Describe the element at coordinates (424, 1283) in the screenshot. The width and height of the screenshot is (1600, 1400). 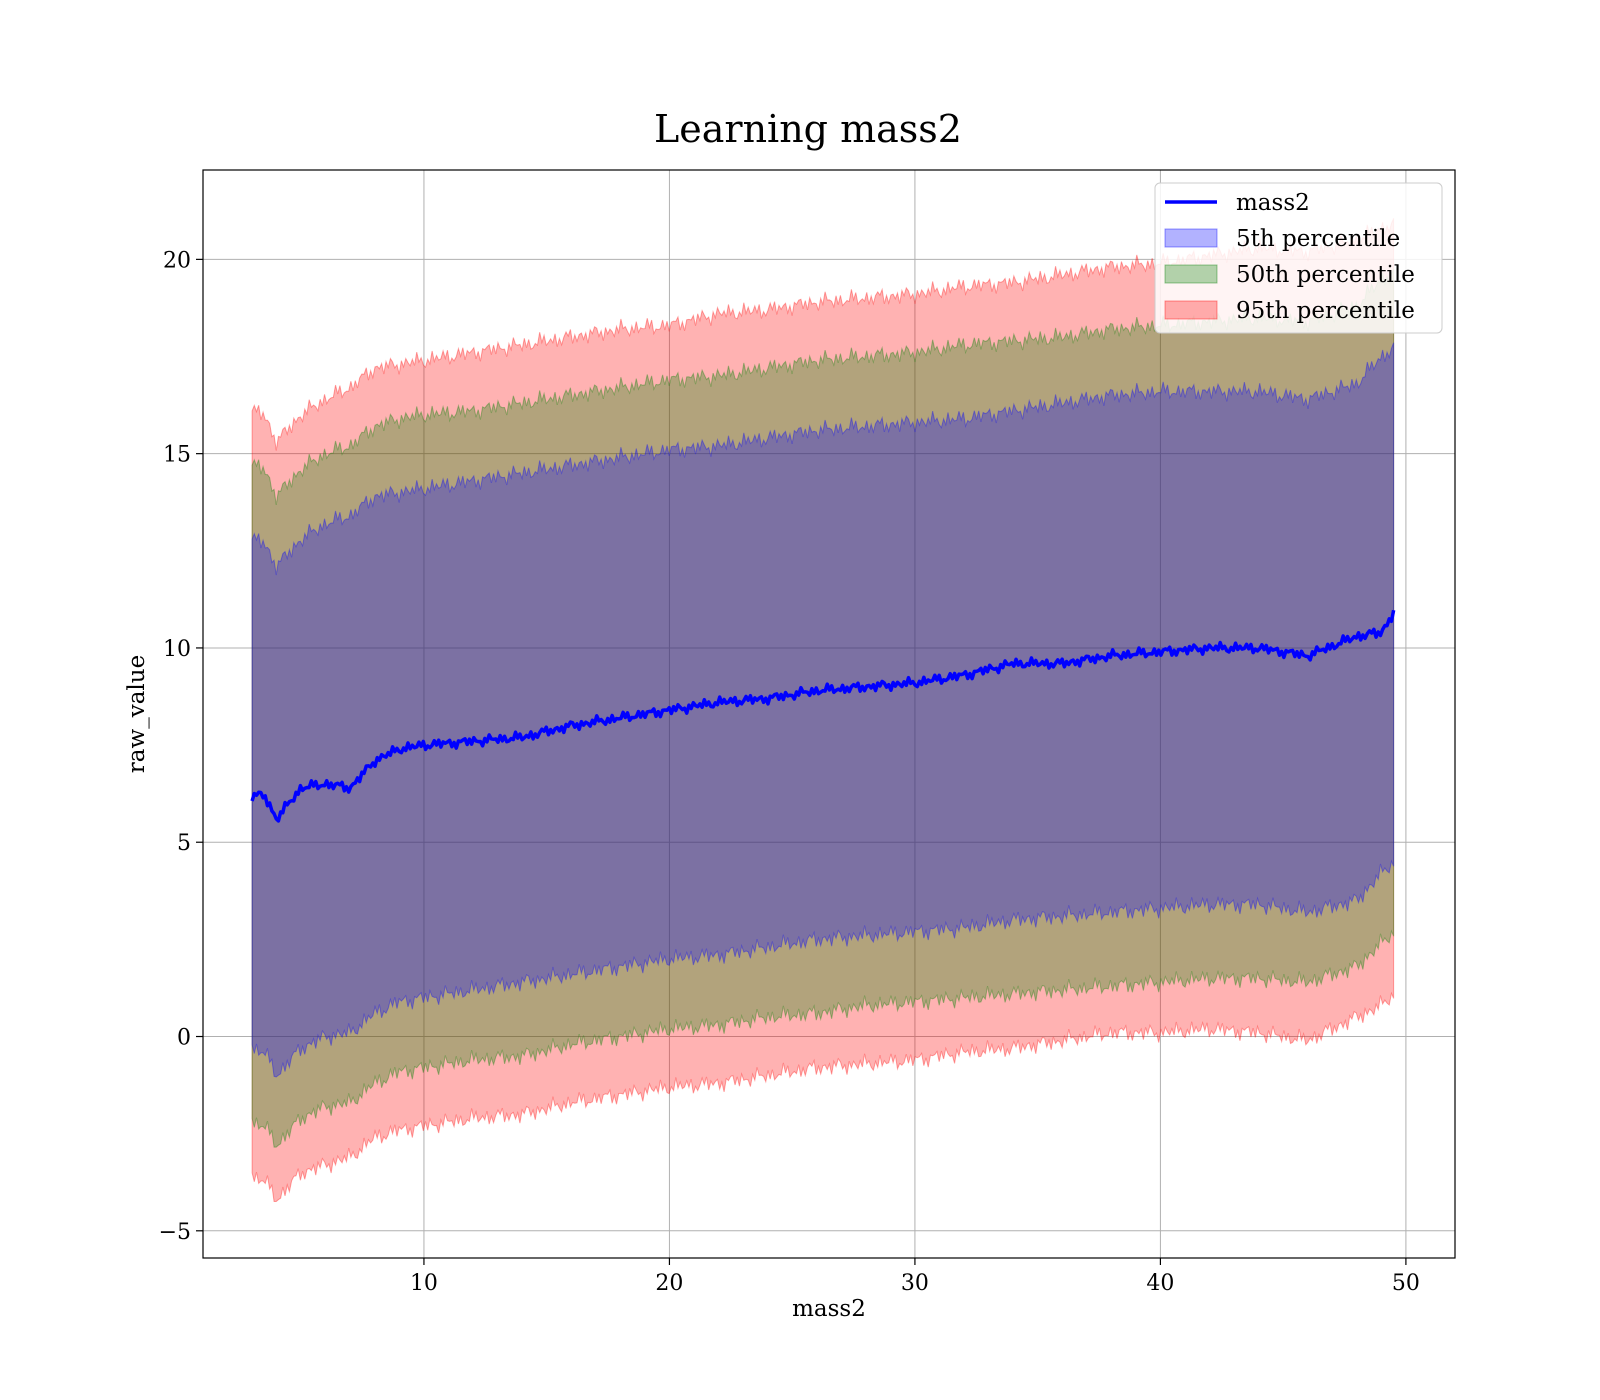
I see `x-tick-label: 10` at that location.